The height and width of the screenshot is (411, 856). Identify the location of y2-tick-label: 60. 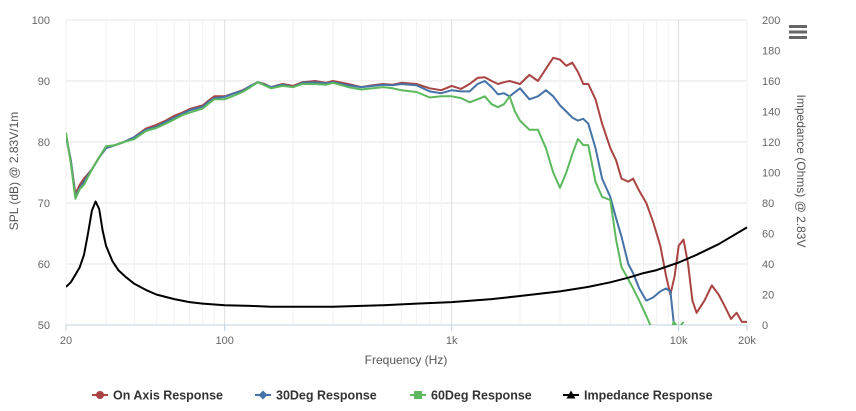
(768, 235).